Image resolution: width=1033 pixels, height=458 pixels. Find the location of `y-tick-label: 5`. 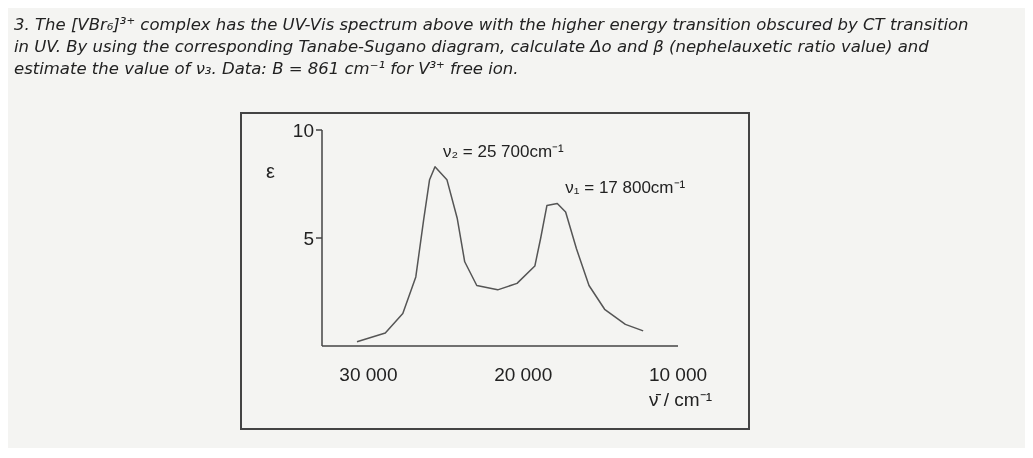

y-tick-label: 5 is located at coordinates (308, 238).